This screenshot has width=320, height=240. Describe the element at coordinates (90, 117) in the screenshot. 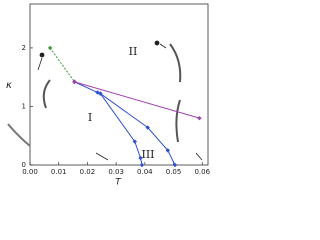

I see `region-label: I` at that location.